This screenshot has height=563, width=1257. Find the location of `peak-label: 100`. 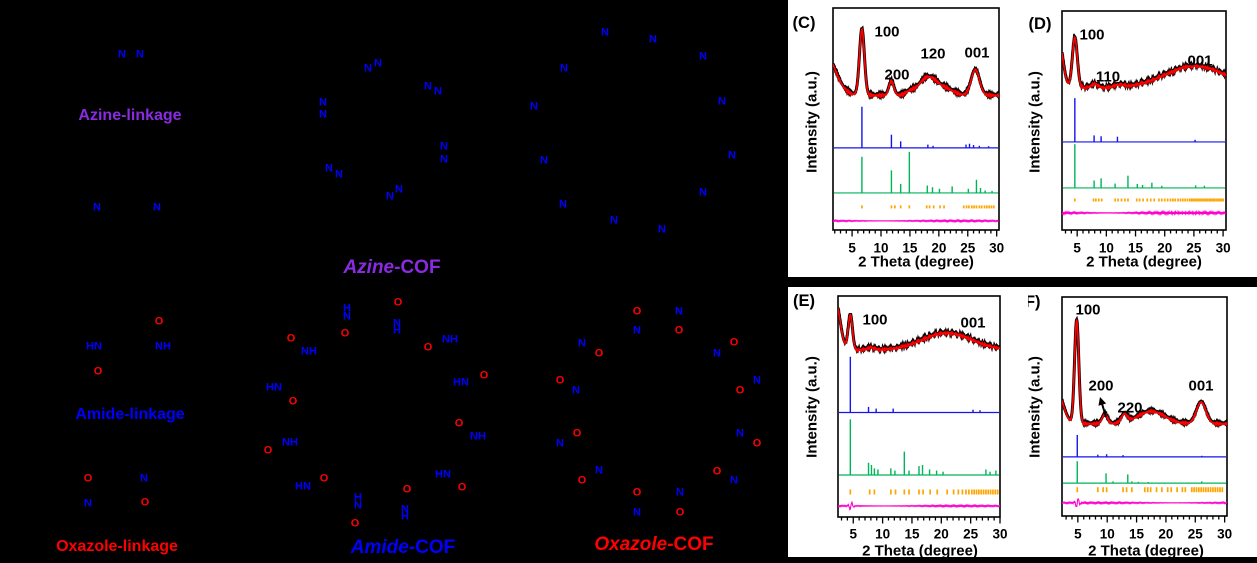

peak-label: 100 is located at coordinates (1087, 310).